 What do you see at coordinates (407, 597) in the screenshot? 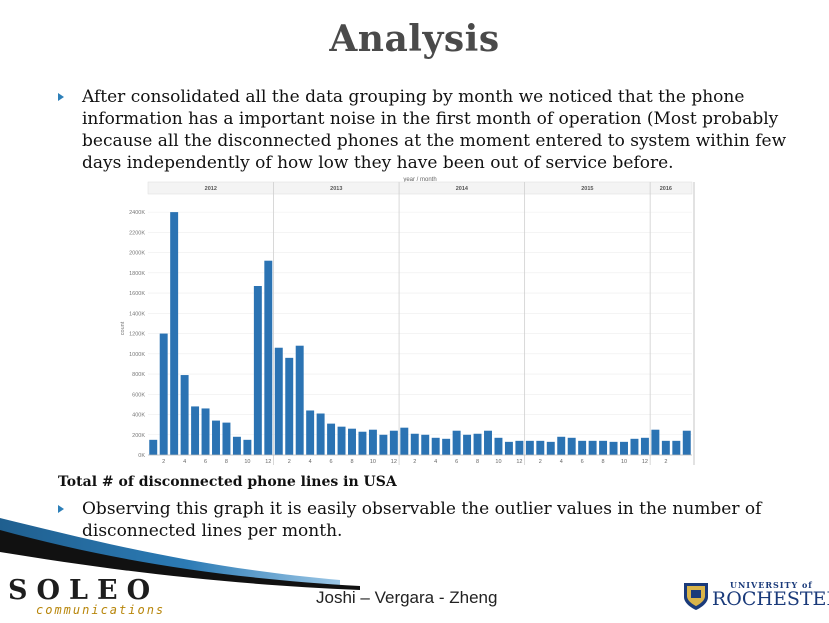
I see `footer-authors: Joshi – Vergara - Zheng` at bounding box center [407, 597].